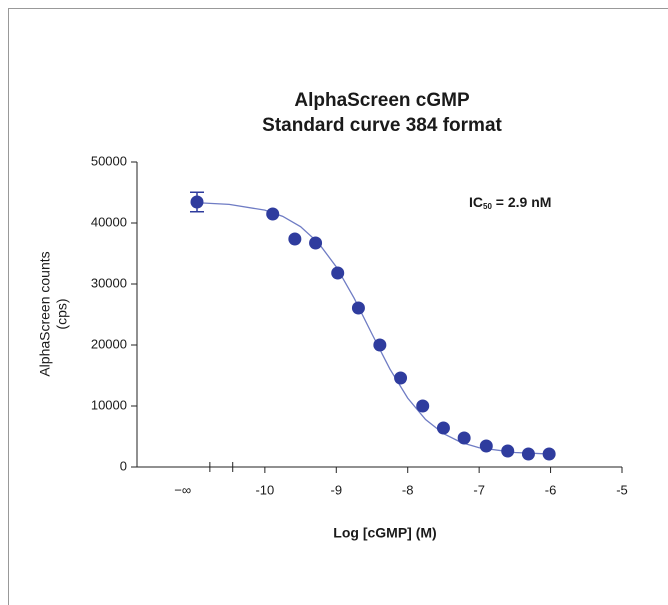  I want to click on y-axis-label: (cps), so click(62, 313).